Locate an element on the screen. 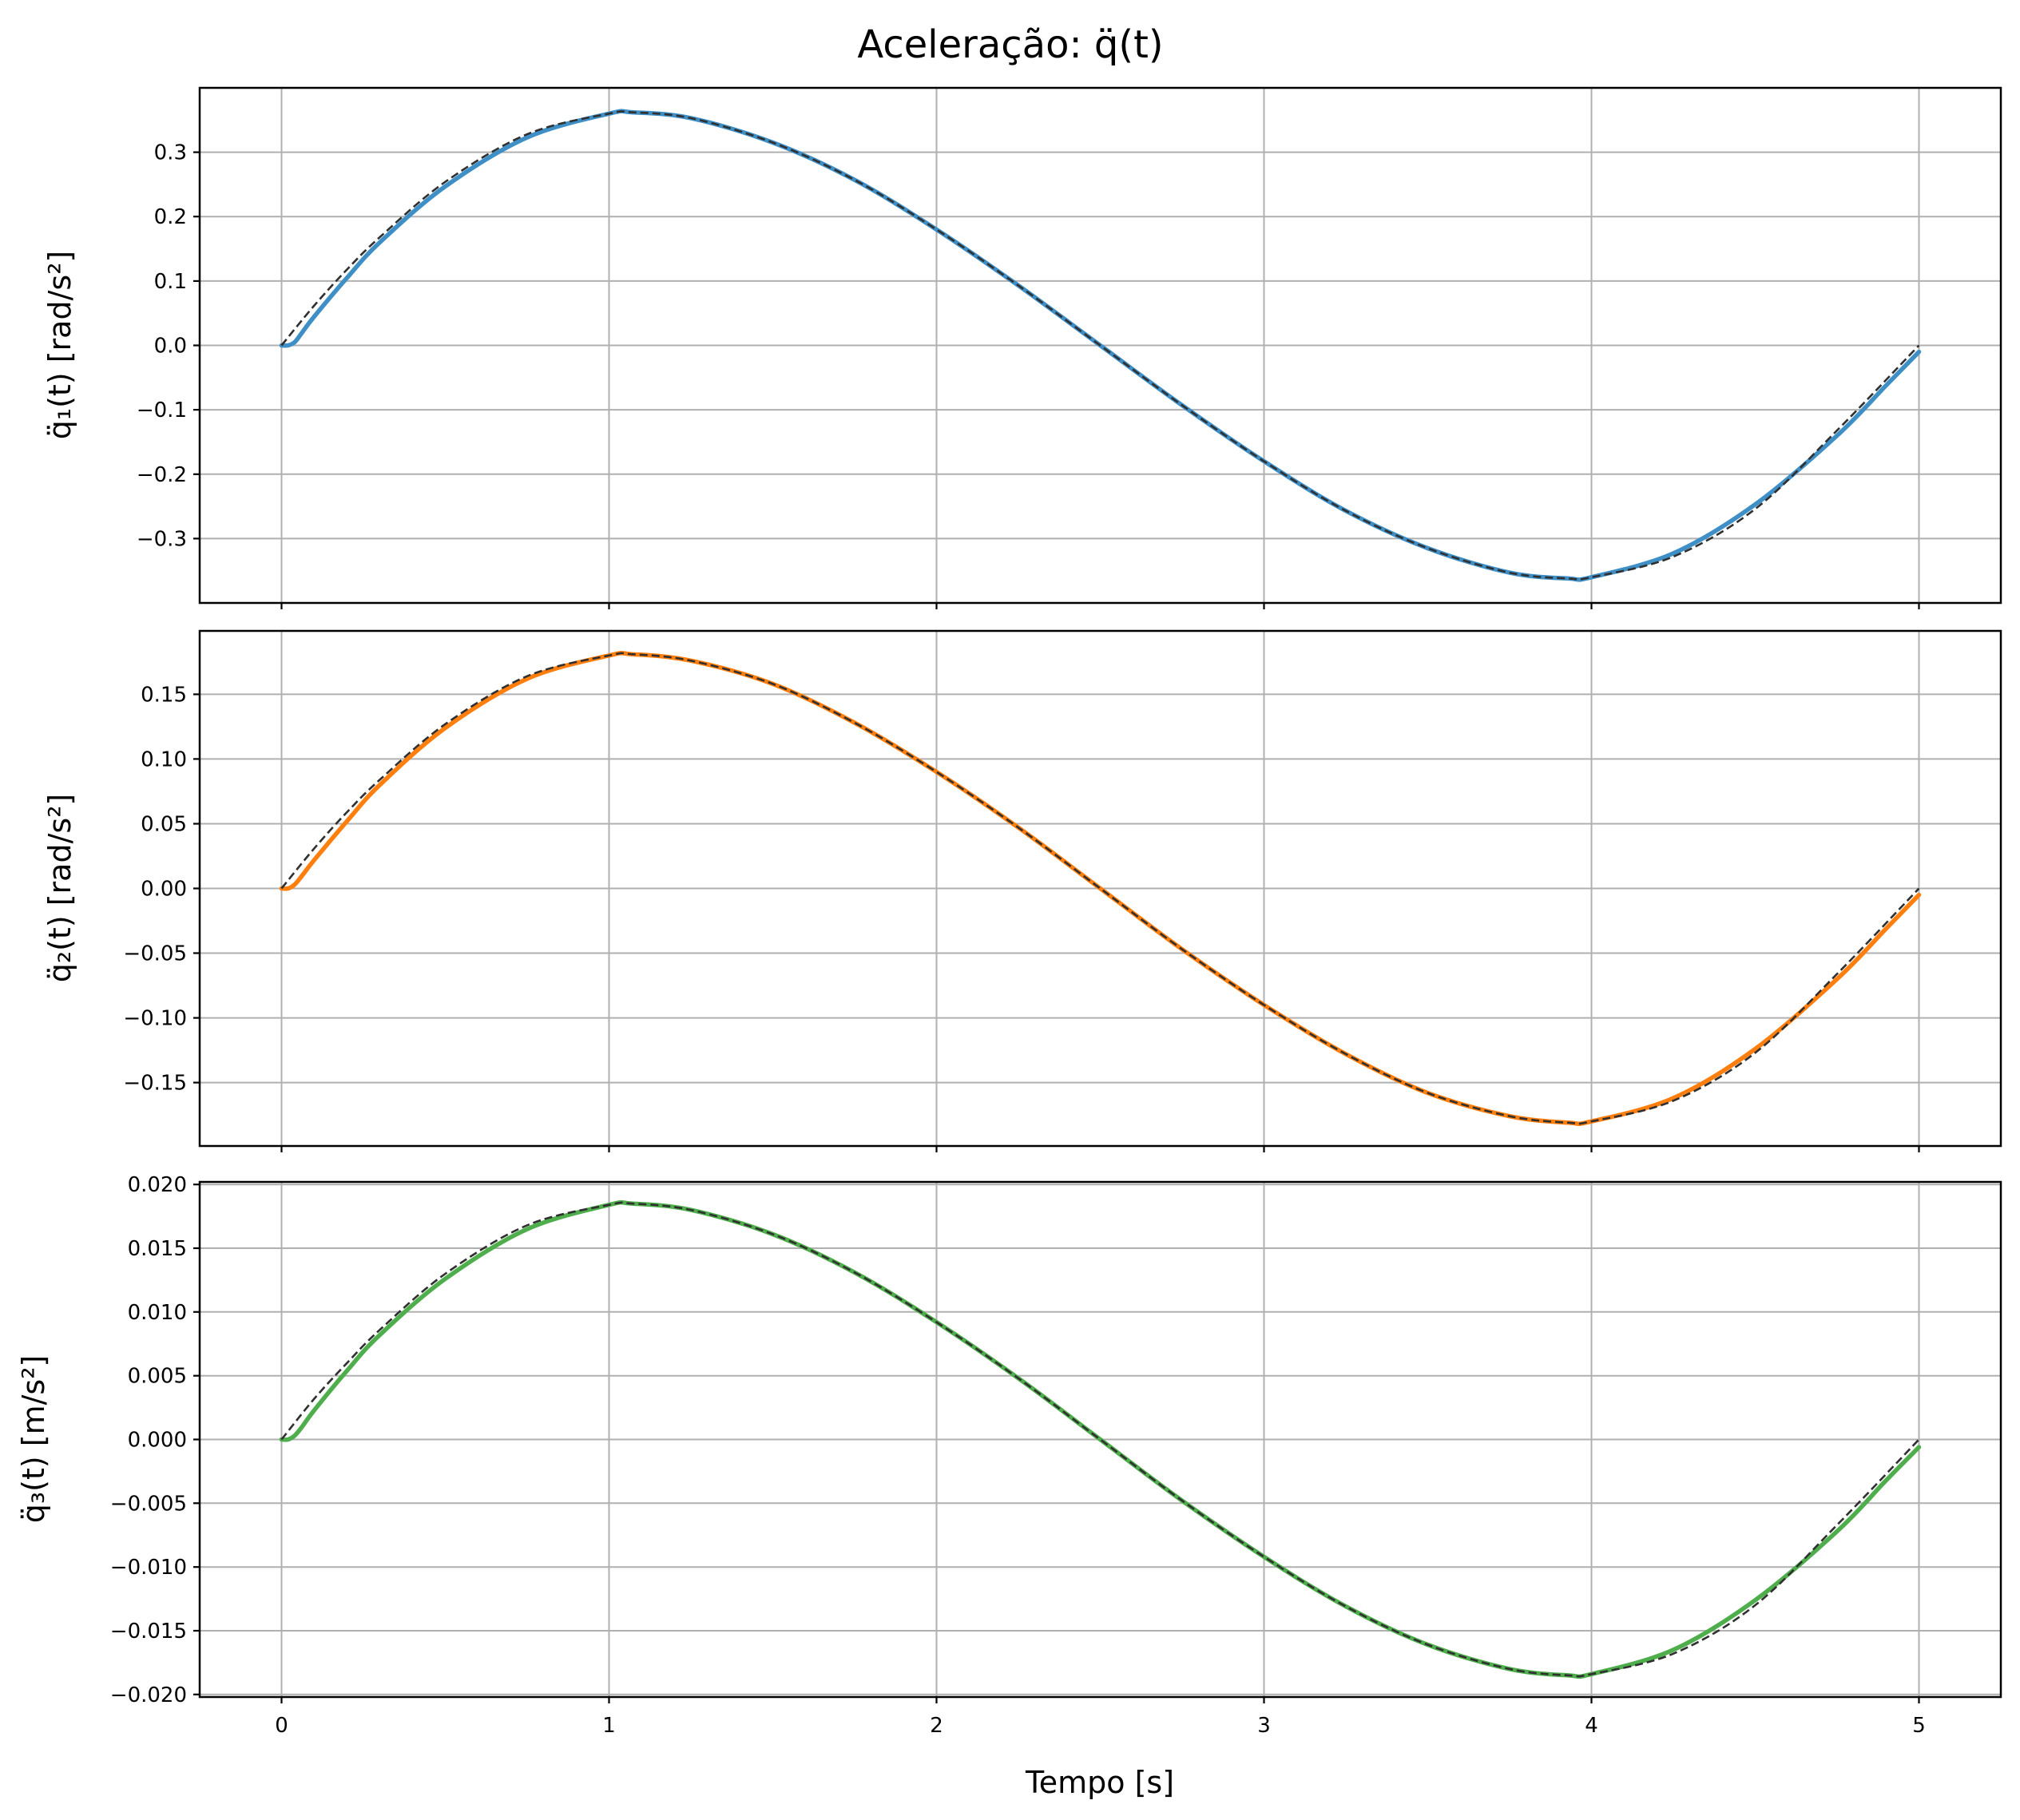 This screenshot has height=1820, width=2020. xtick-label-q3-2: 2 is located at coordinates (936, 1726).